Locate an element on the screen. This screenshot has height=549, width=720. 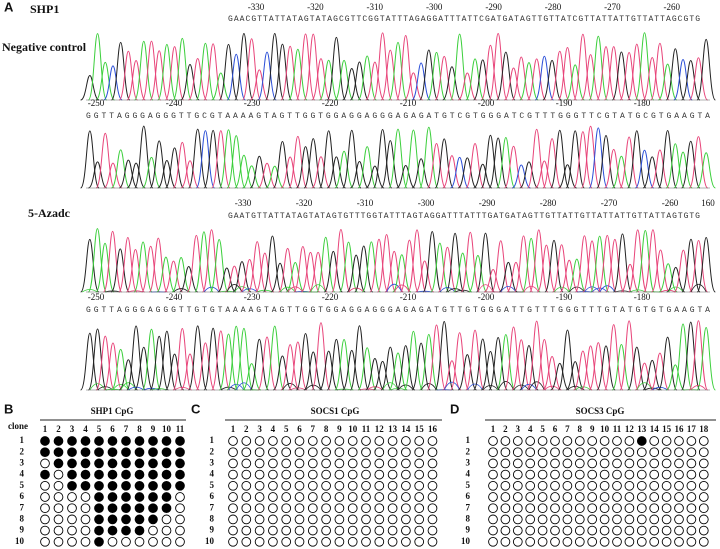
gene-label: SHP1 is located at coordinates (44, 9).